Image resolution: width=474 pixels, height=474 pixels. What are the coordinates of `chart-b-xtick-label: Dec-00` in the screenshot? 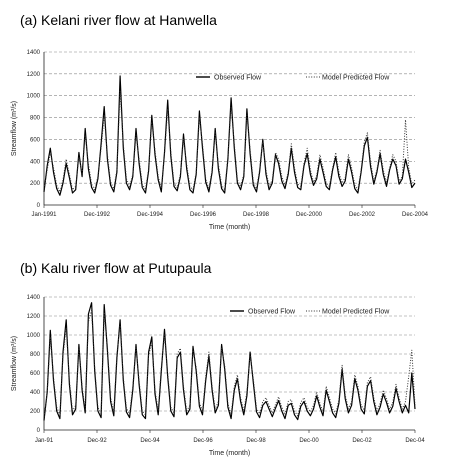 It's located at (309, 441).